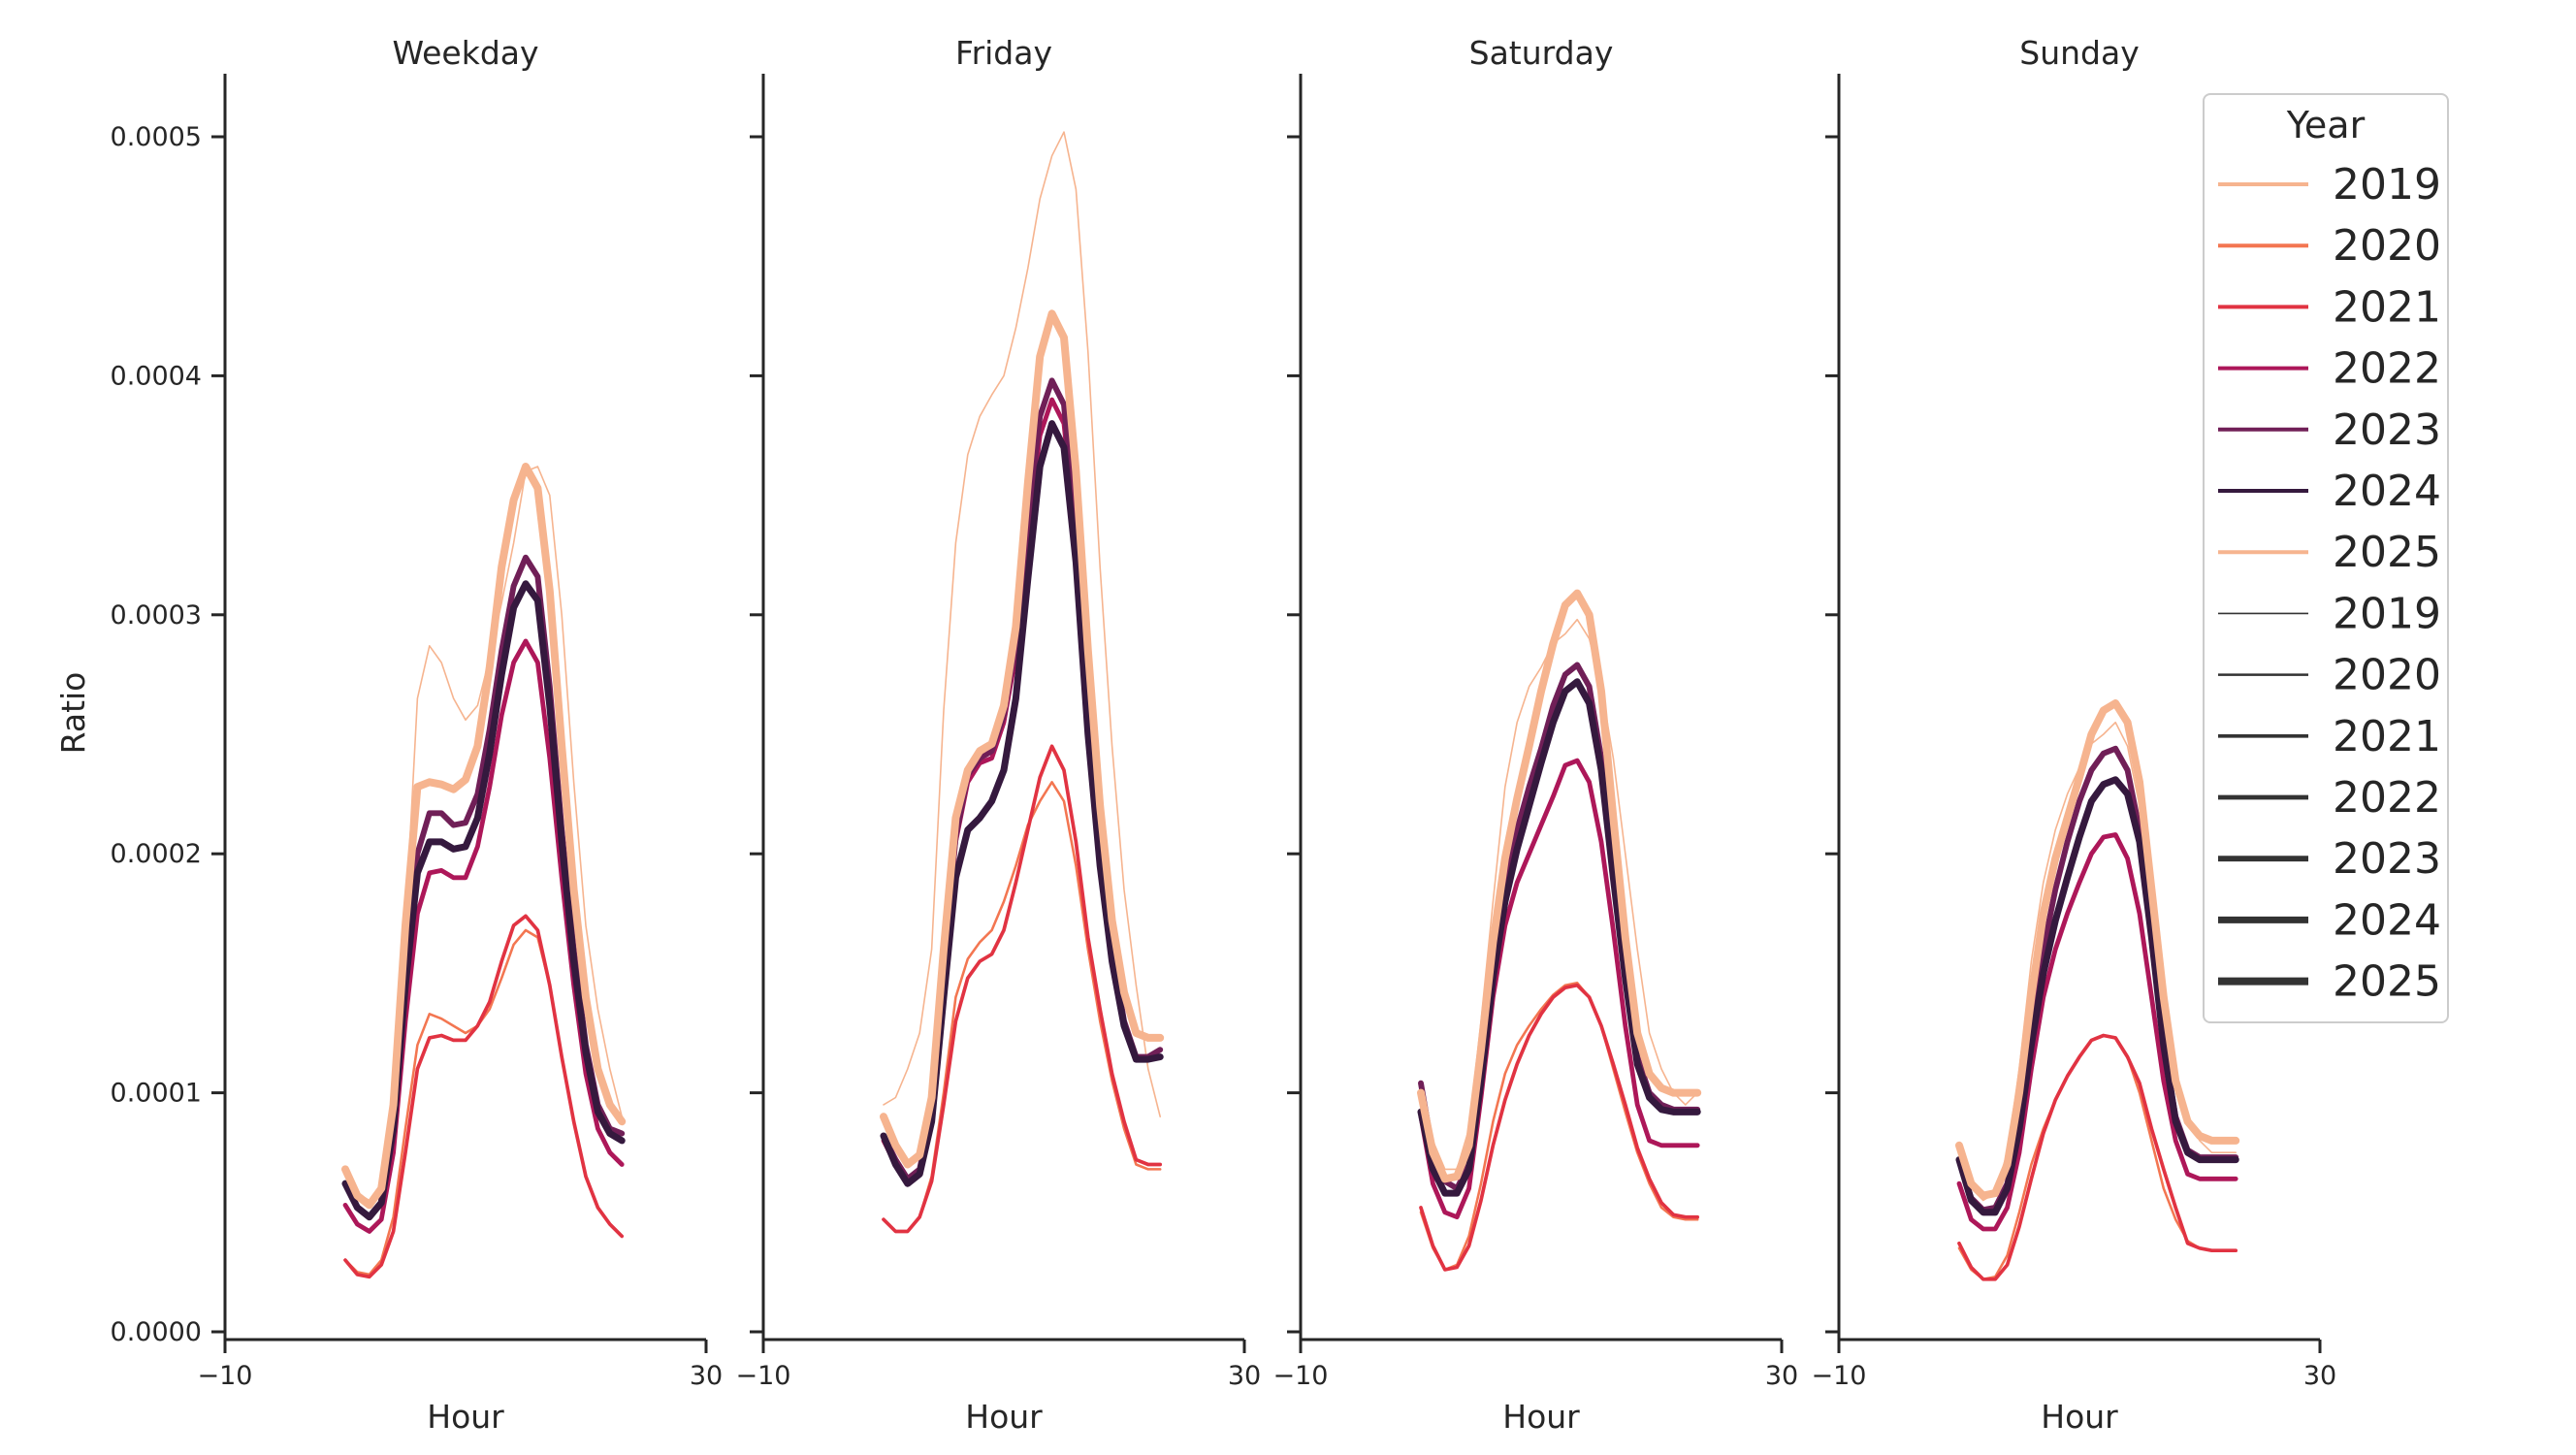 Image resolution: width=2576 pixels, height=1455 pixels. Describe the element at coordinates (2387, 675) in the screenshot. I see `legend-label-size: 2020` at that location.